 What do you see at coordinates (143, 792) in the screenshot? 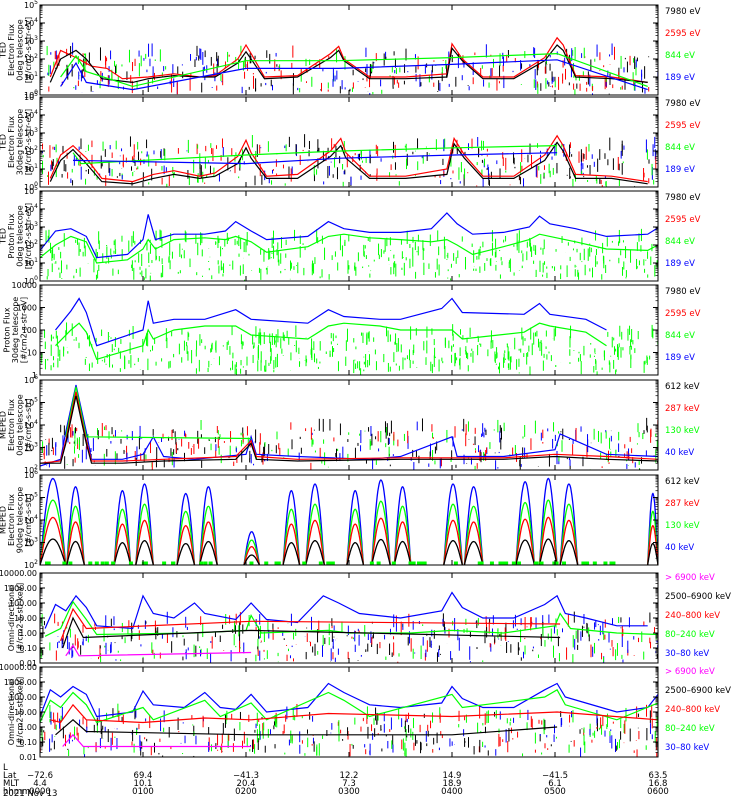
I see `time-axis-value: 0100` at bounding box center [143, 792].